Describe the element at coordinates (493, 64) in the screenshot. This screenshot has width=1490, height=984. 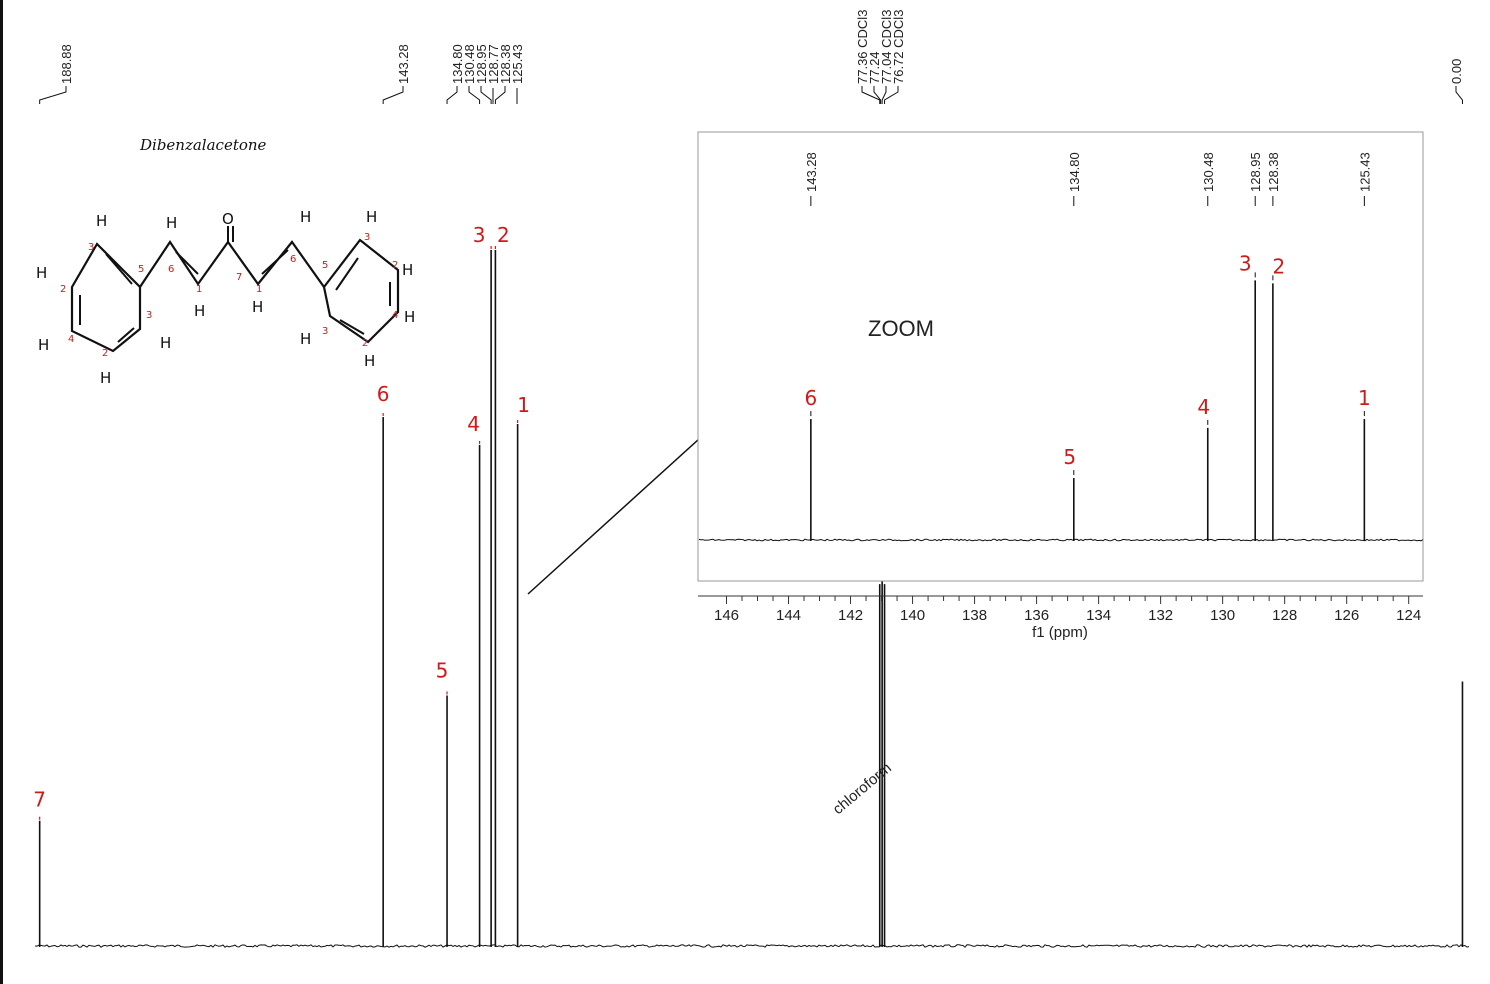
I see `main-peak-label-5: 128.77` at that location.